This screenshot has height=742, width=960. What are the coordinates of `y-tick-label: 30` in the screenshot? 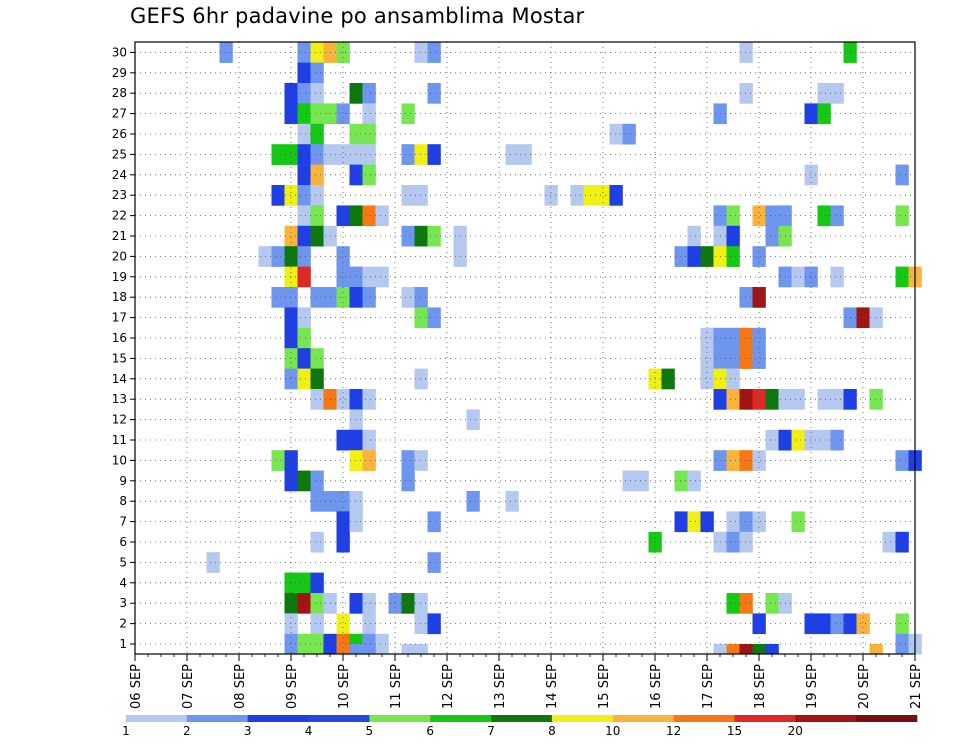 It's located at (119, 52).